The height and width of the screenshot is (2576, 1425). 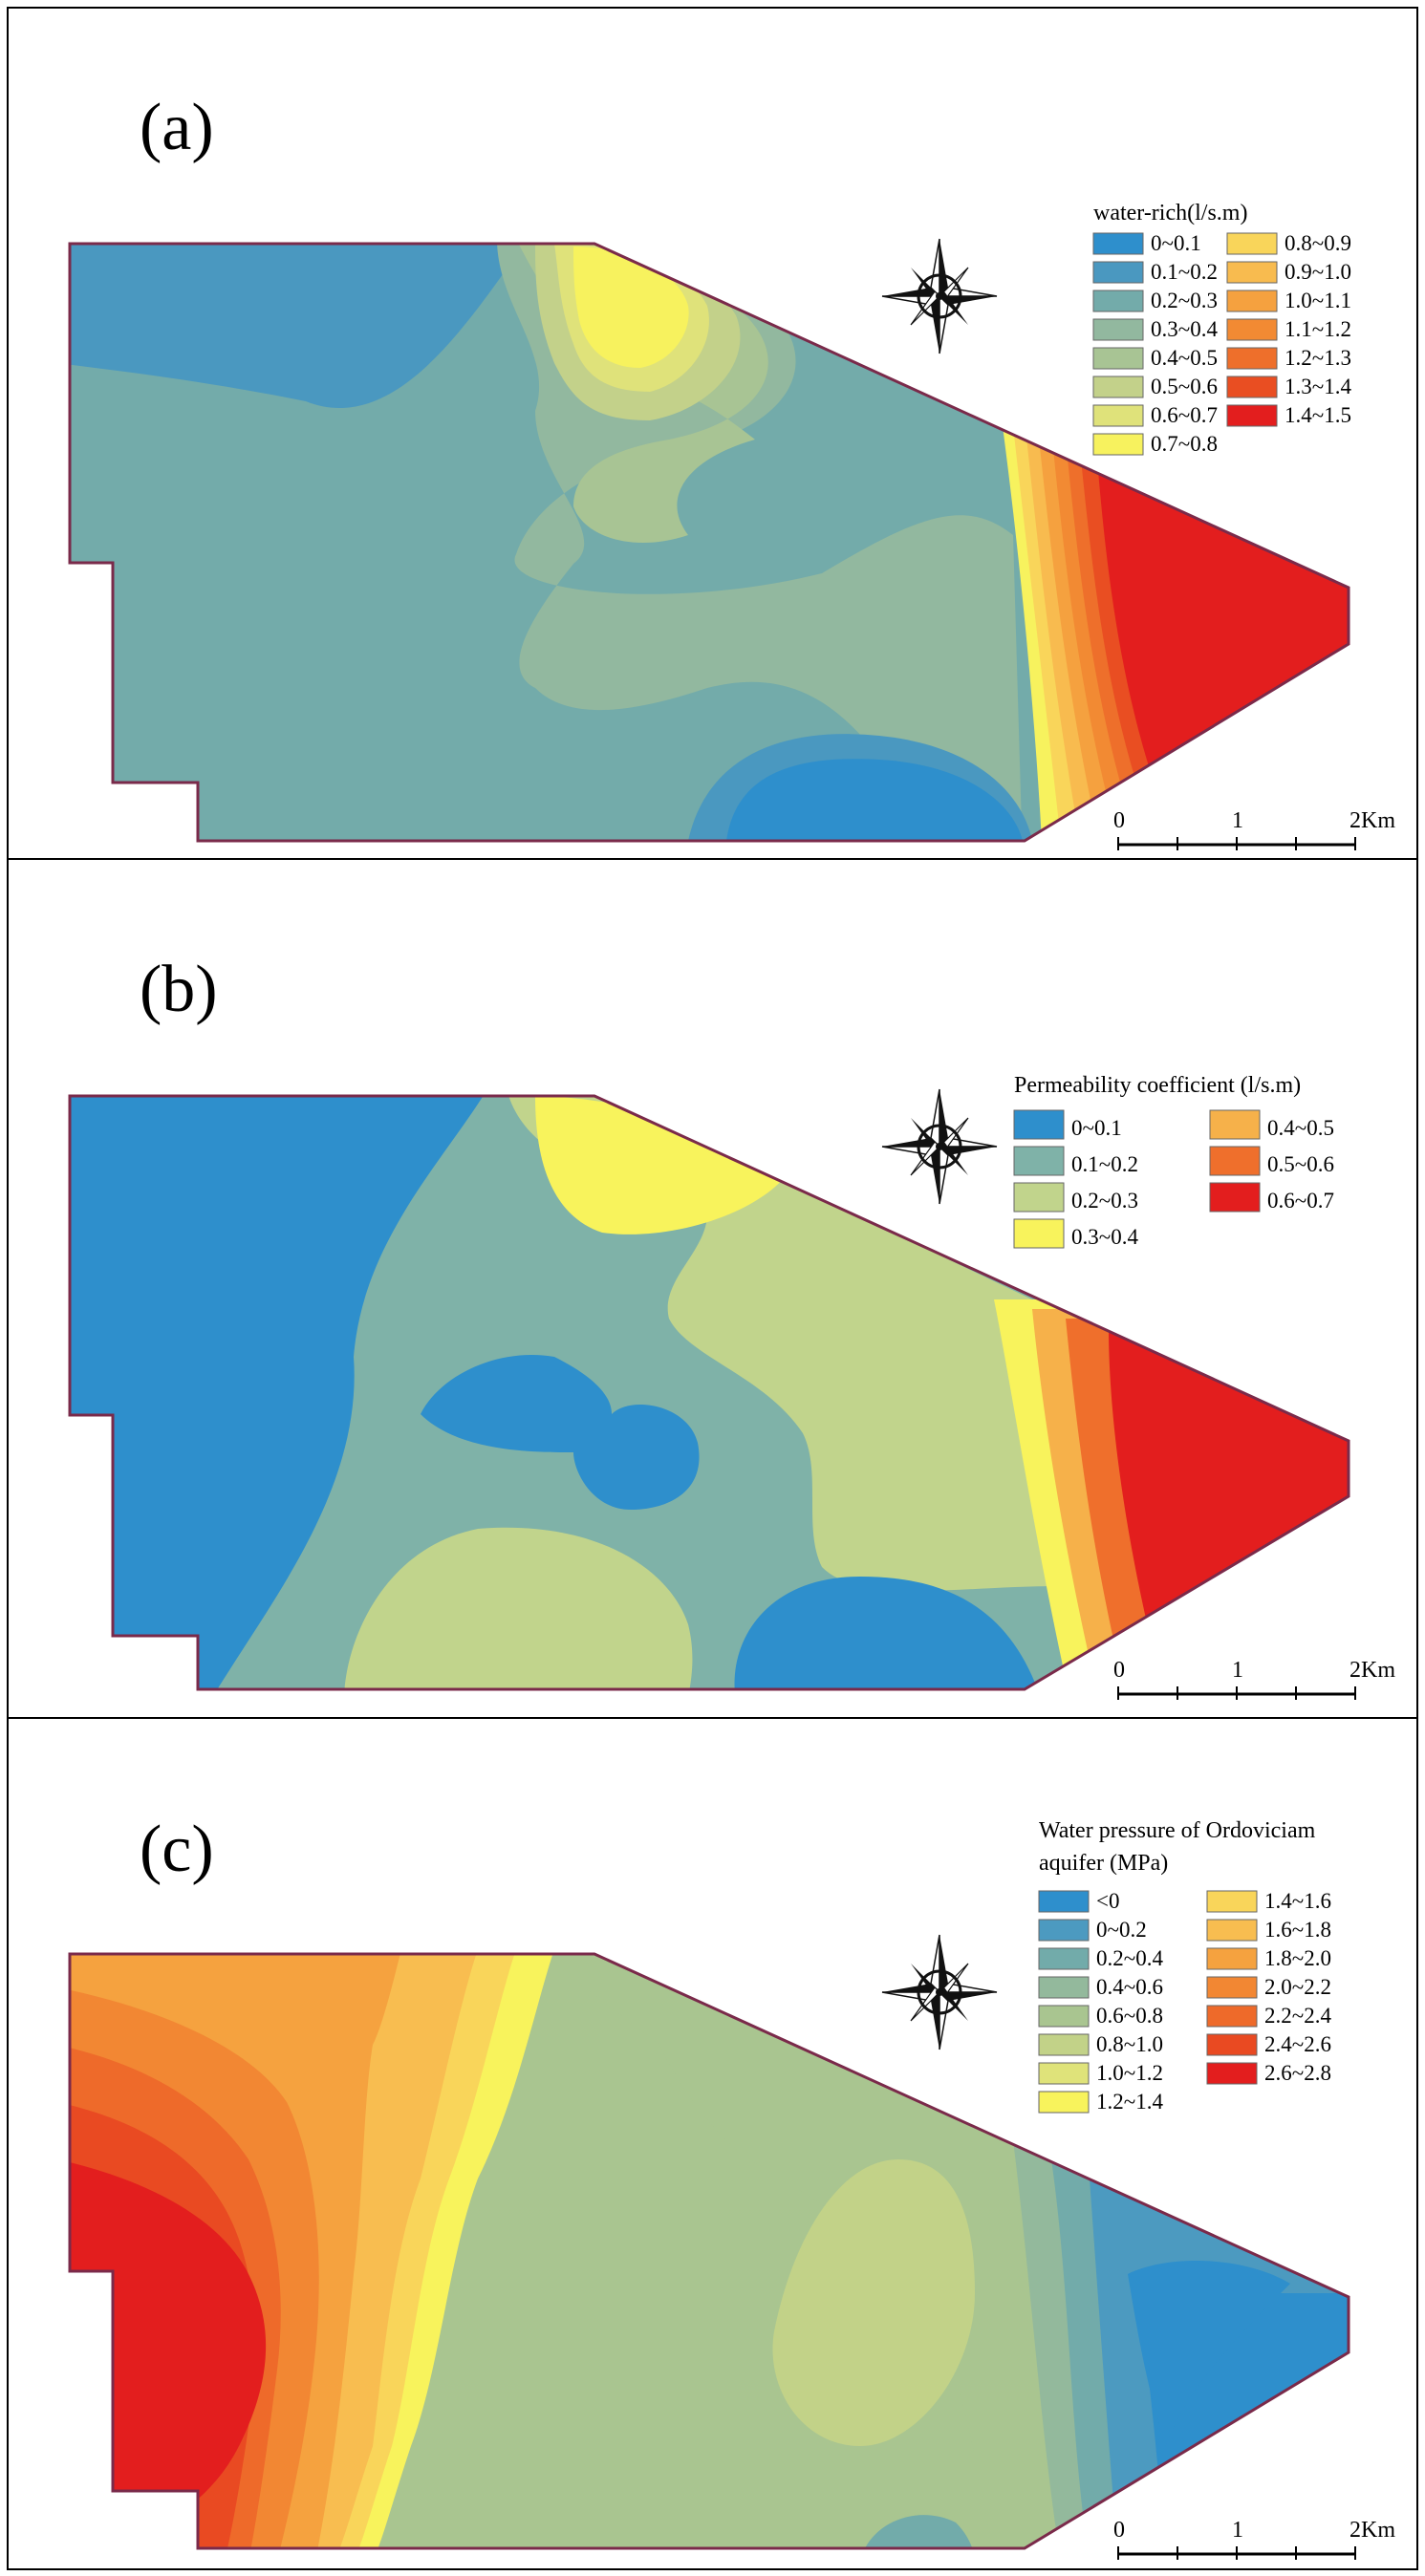 I want to click on legend-label: 1.3~1.4, so click(x=1318, y=386).